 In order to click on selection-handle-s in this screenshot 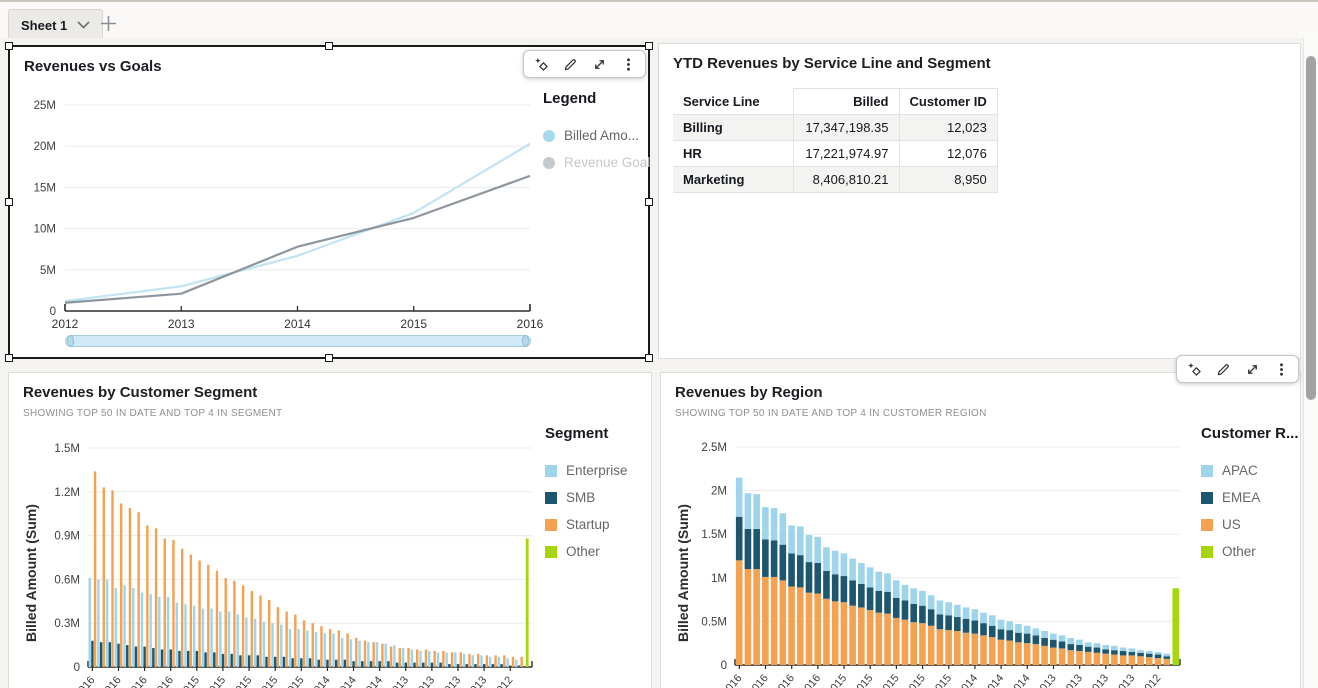, I will do `click(329, 358)`.